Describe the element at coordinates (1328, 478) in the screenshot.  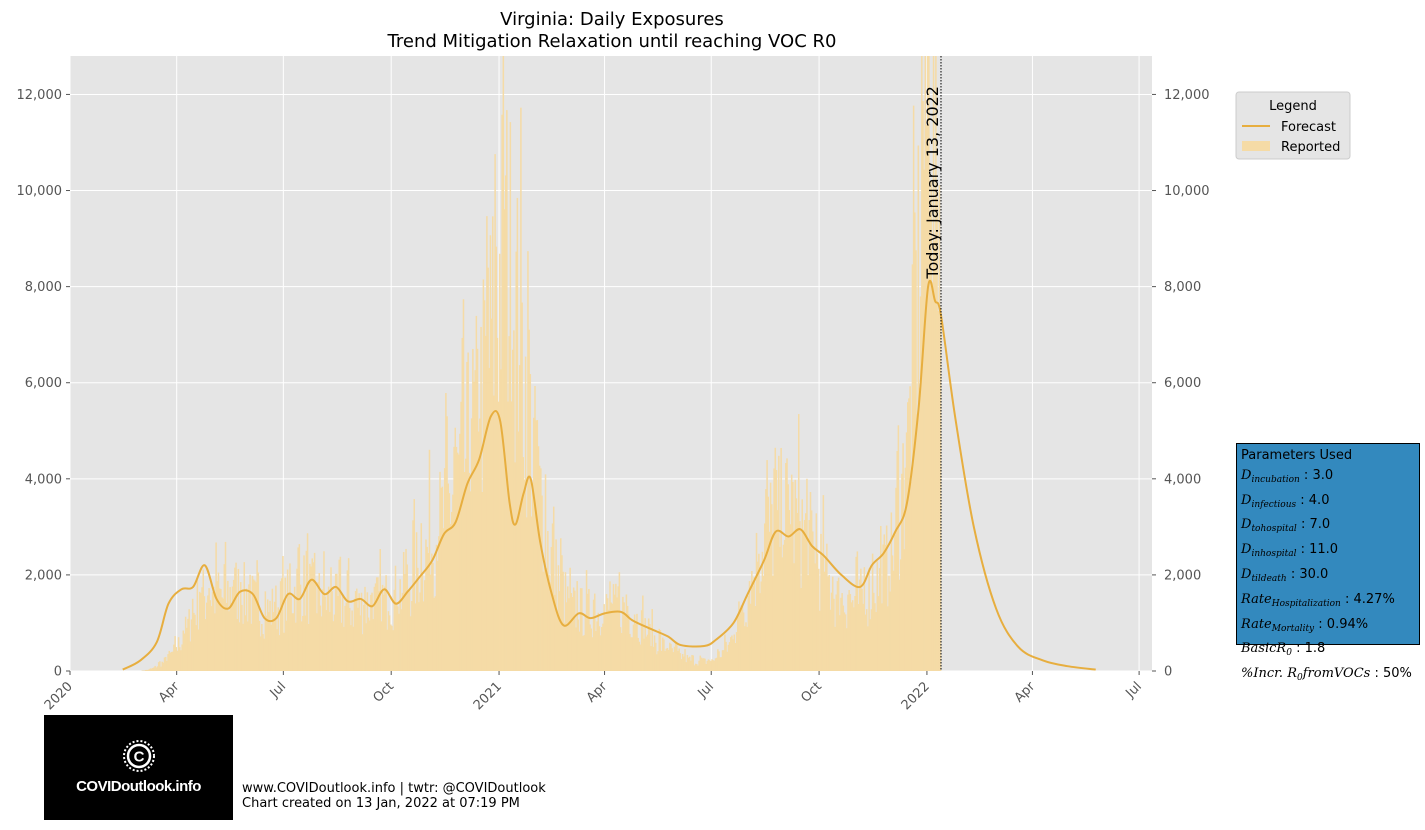
I see `parameter-row: Dincubation : 3.0` at that location.